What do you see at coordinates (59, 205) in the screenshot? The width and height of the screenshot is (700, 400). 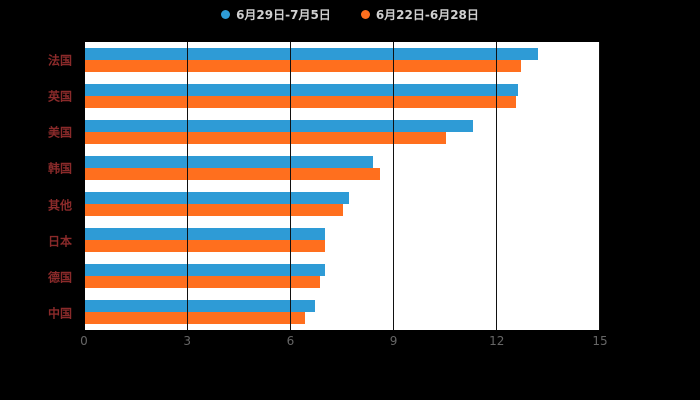 I see `category-label: 其他` at bounding box center [59, 205].